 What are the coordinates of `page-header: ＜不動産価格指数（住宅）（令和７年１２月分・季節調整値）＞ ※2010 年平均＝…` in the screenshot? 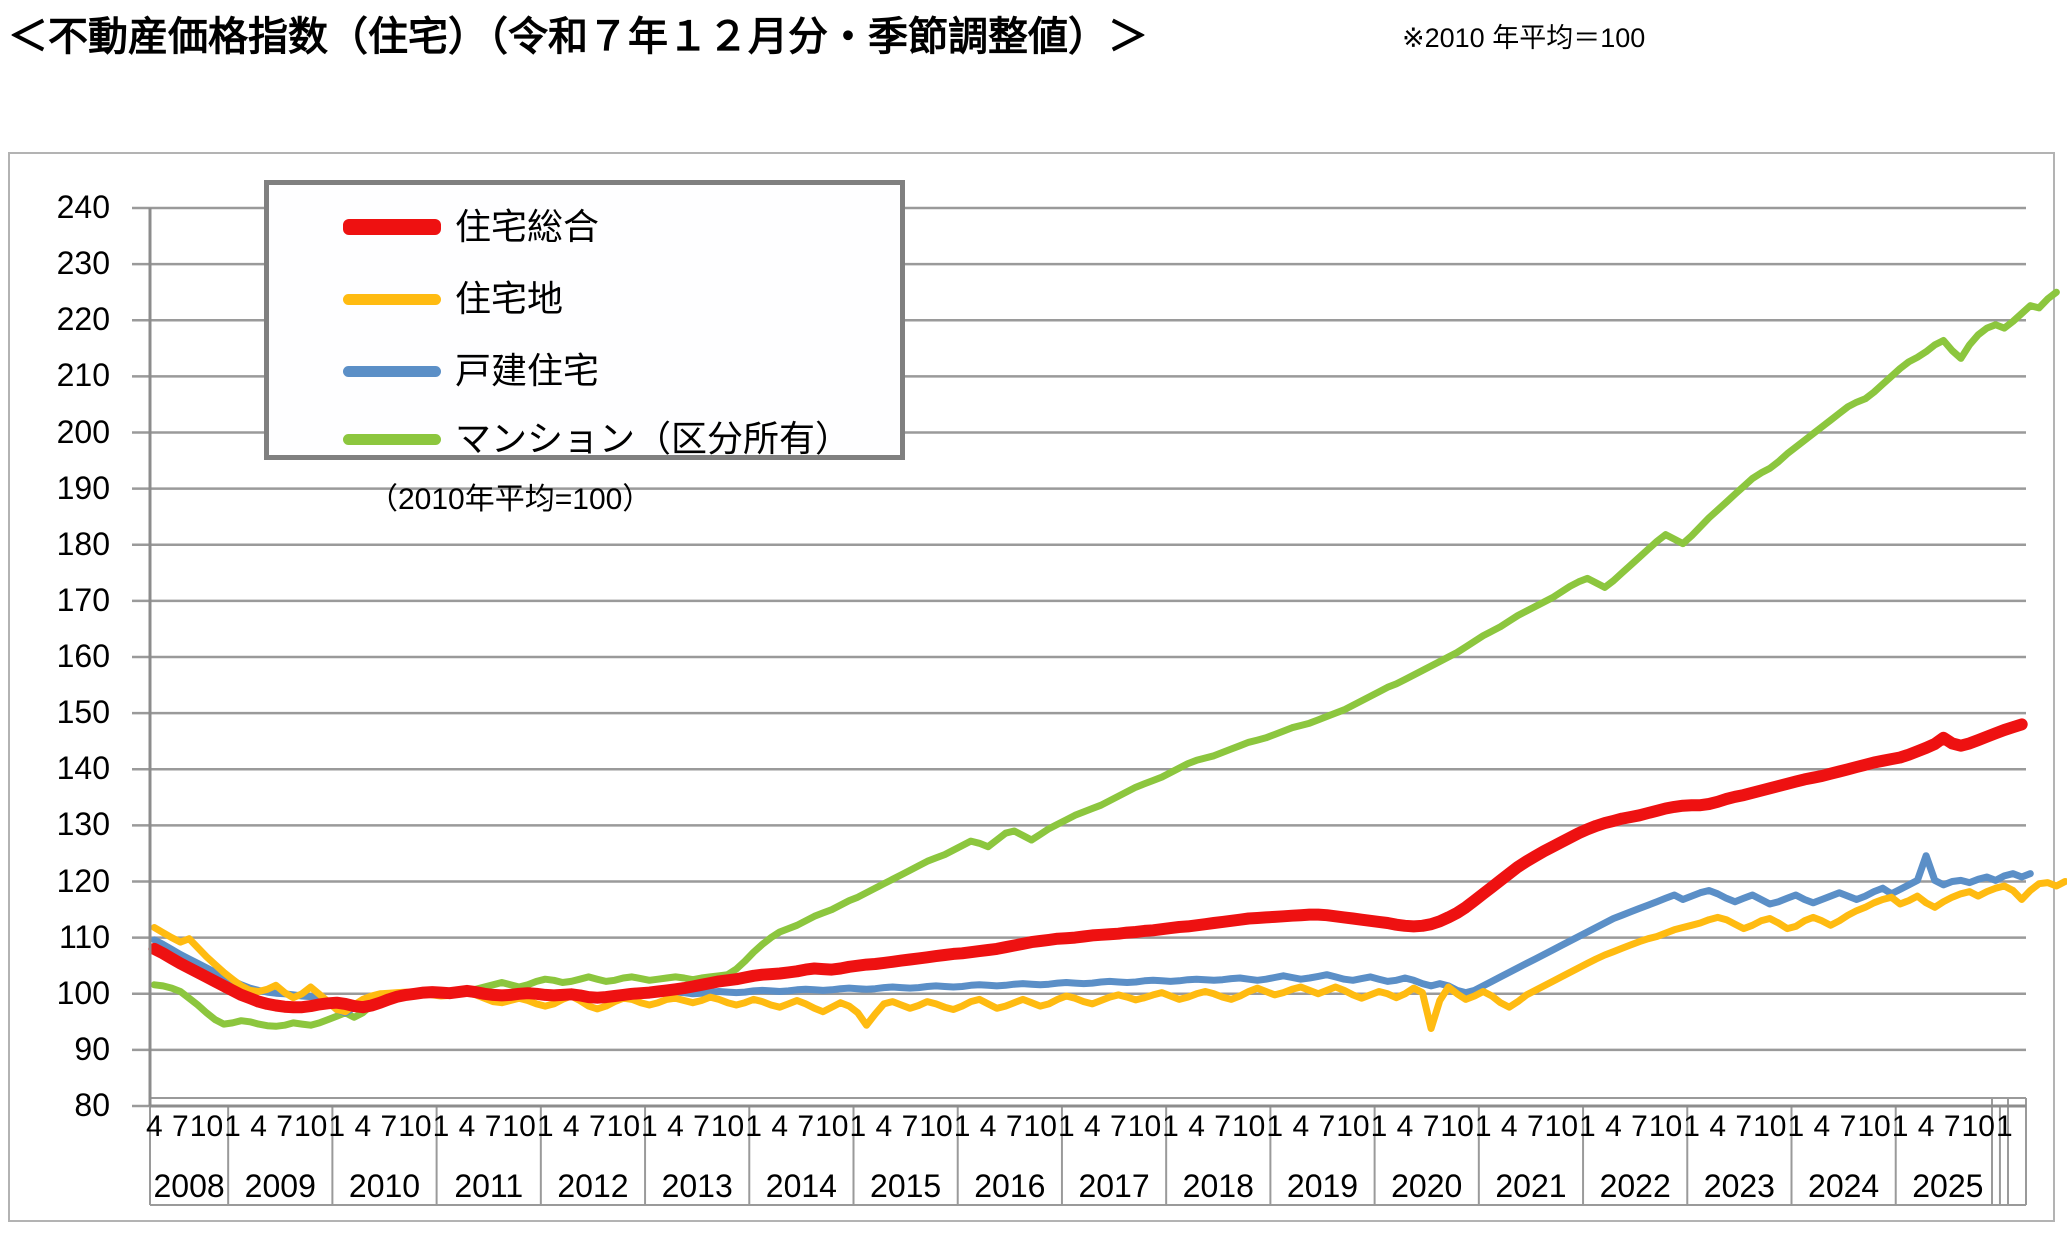 It's located at (1033, 35).